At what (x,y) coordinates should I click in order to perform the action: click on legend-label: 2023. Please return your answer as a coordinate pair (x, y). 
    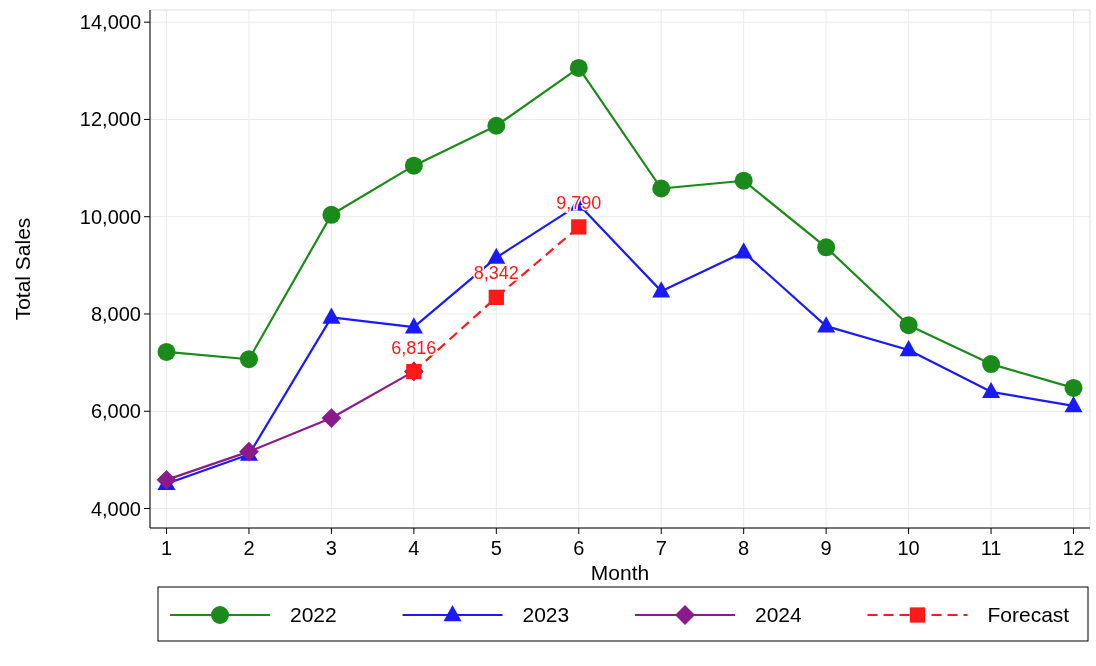
    Looking at the image, I should click on (546, 615).